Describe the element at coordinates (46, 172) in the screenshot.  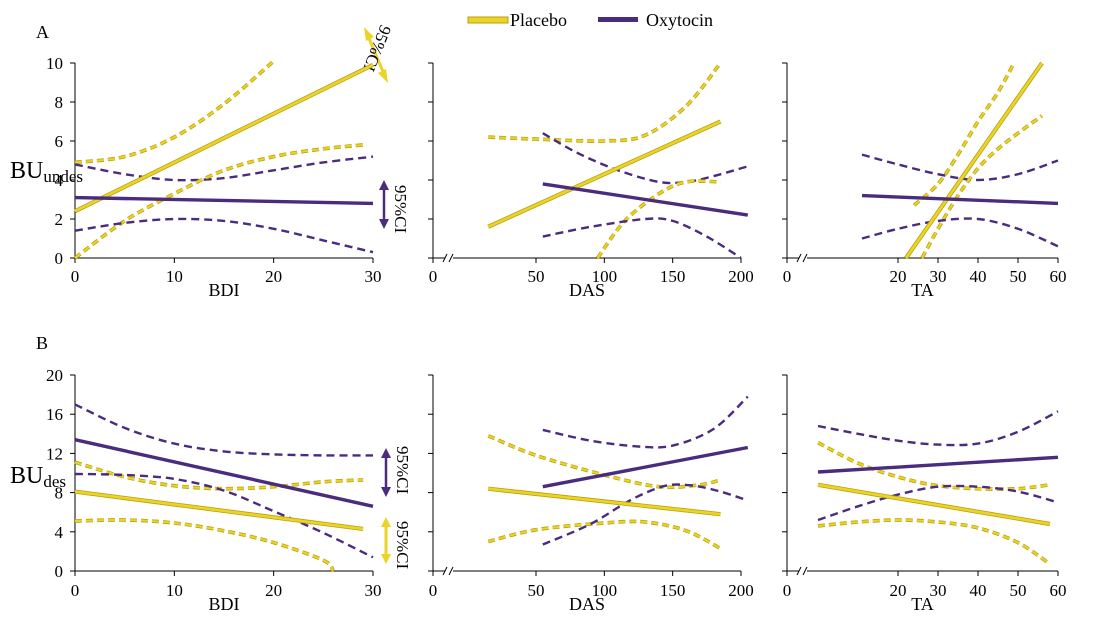
I see `svg-text: BUundes` at that location.